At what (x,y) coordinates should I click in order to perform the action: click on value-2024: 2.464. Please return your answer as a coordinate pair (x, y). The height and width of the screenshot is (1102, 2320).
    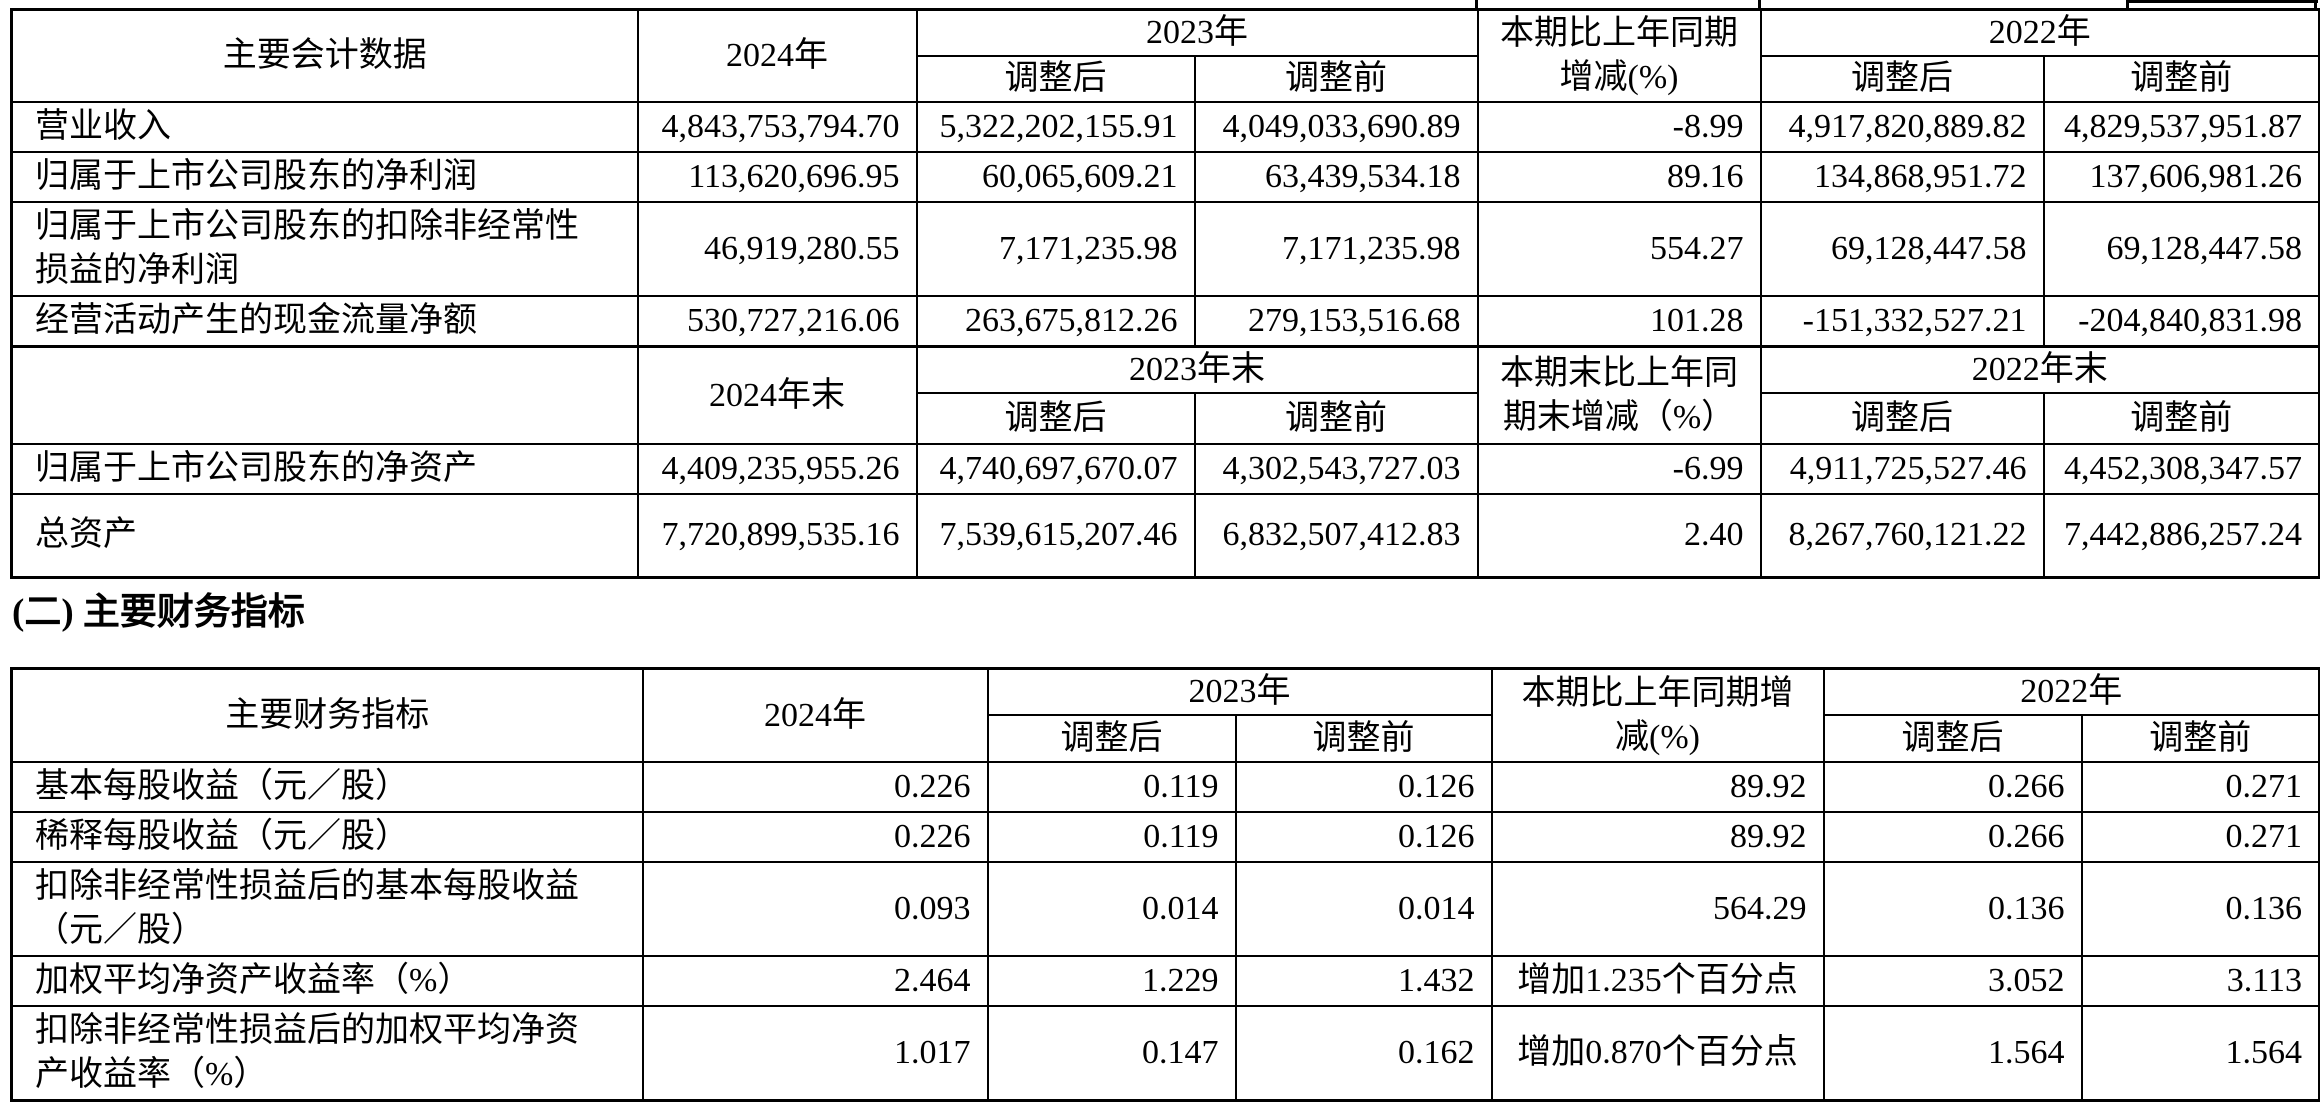
    Looking at the image, I should click on (815, 981).